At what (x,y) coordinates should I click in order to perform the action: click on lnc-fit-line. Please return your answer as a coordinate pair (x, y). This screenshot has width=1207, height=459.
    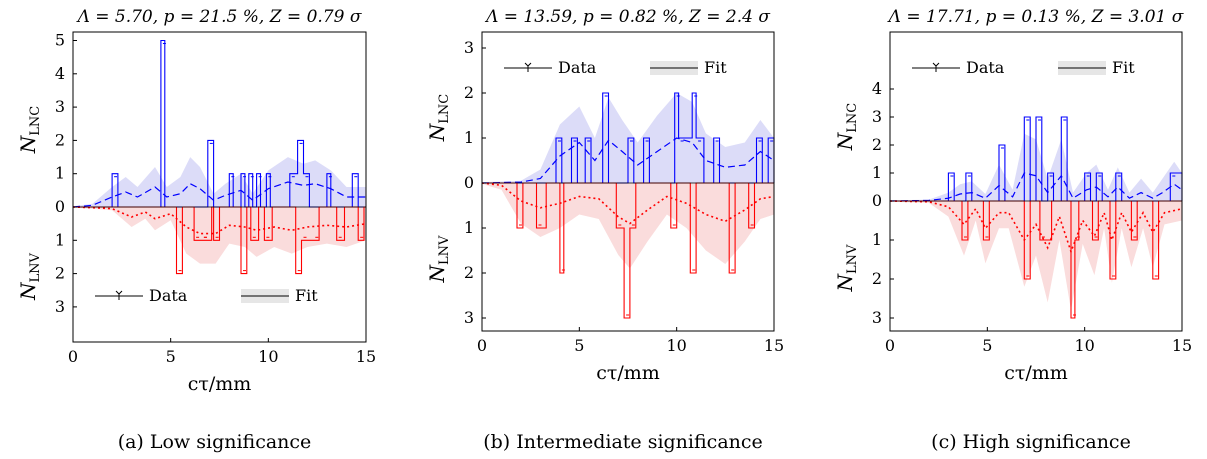
    Looking at the image, I should click on (628, 160).